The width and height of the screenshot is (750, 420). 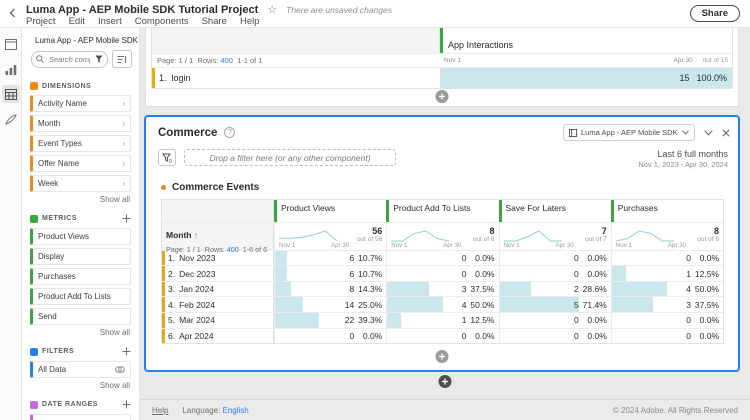 I want to click on month-cell-nov-2023: 1. Nov 2023, so click(x=218, y=258).